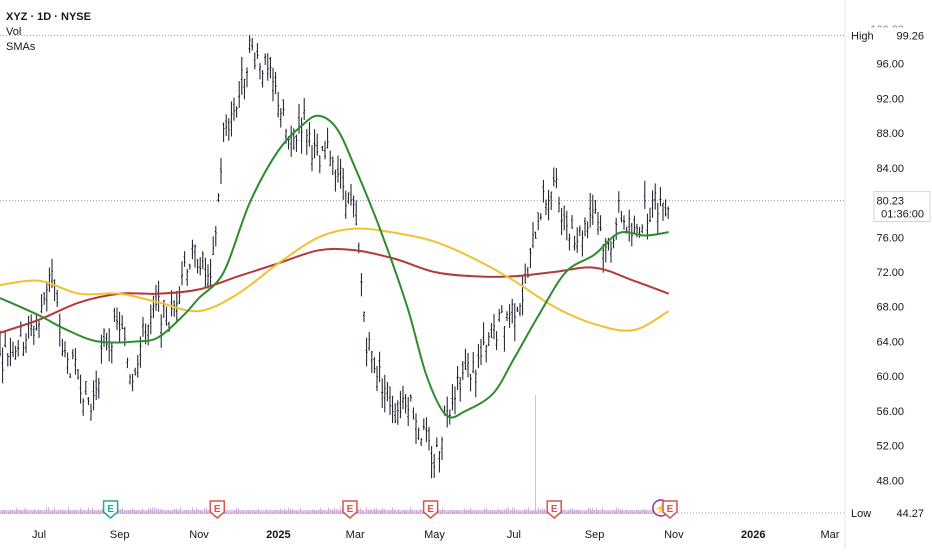  Describe the element at coordinates (110, 509) in the screenshot. I see `dividend-event-marker: E` at that location.